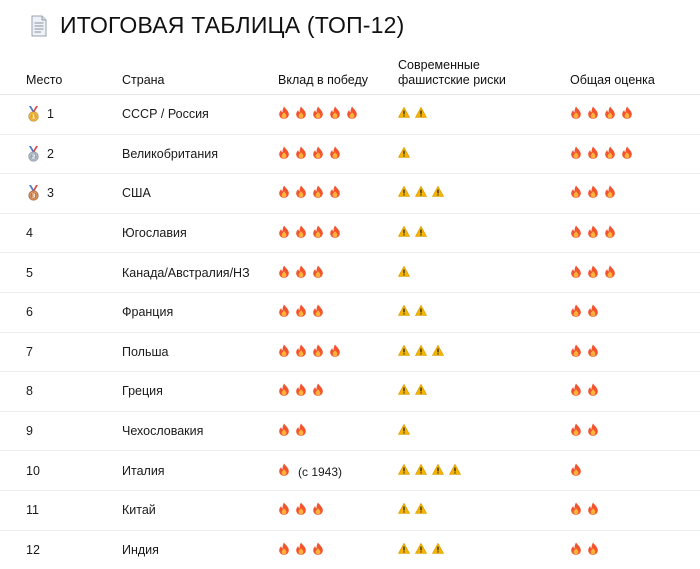 The height and width of the screenshot is (569, 700). Describe the element at coordinates (338, 73) in the screenshot. I see `column-header-contribution: Вклад в победу` at that location.